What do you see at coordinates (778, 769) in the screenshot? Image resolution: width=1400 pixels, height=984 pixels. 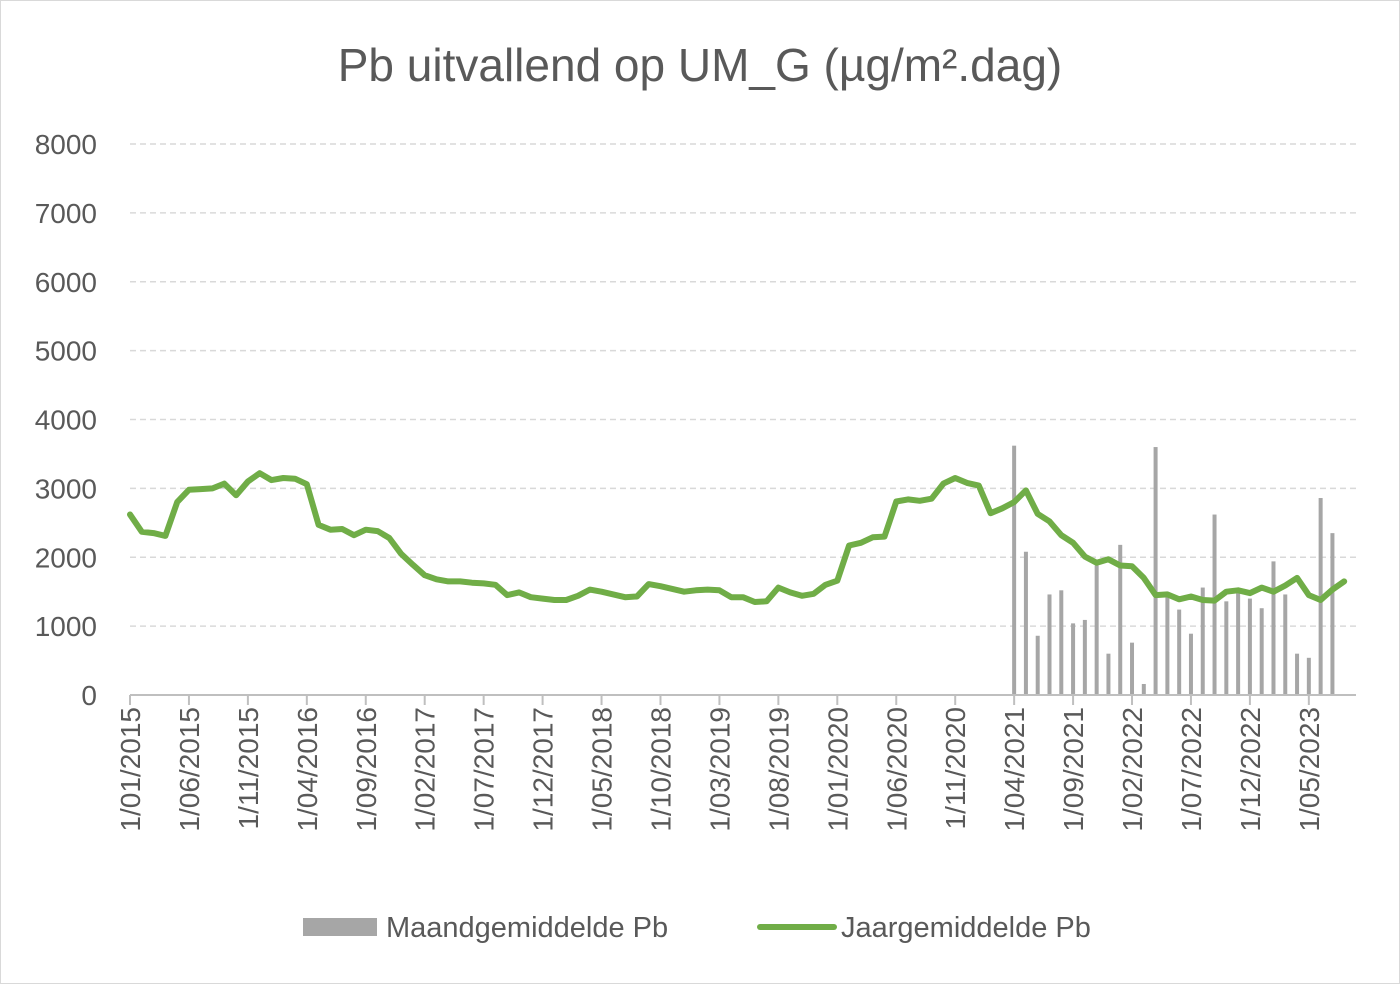 I see `x-tick-label: 1/08/2019` at bounding box center [778, 769].